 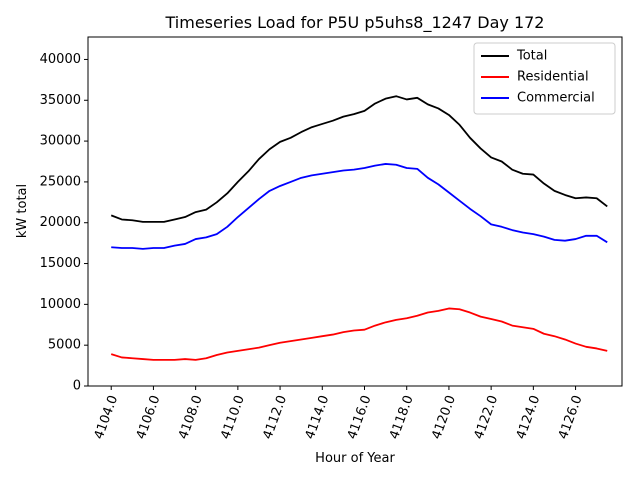 I want to click on residential-legend-label: Residential, so click(x=553, y=77).